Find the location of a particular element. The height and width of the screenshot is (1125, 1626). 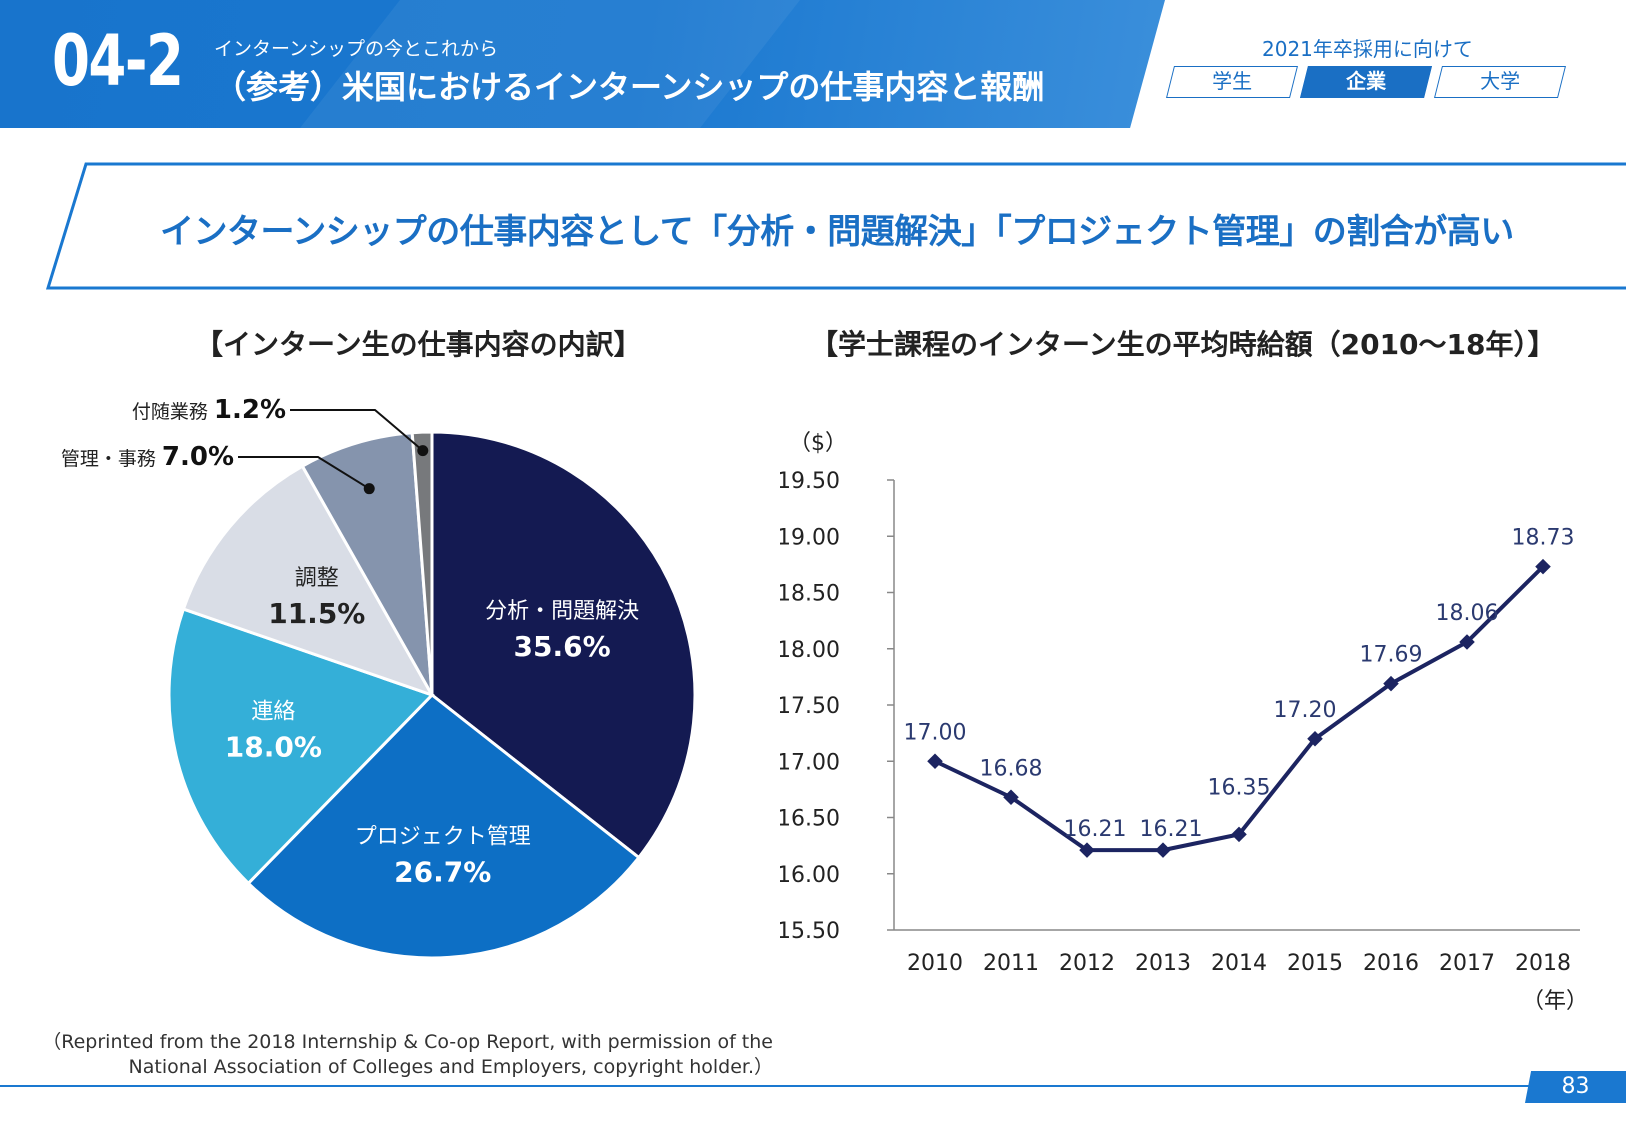

x-axis-unit: （年） is located at coordinates (1555, 1001).